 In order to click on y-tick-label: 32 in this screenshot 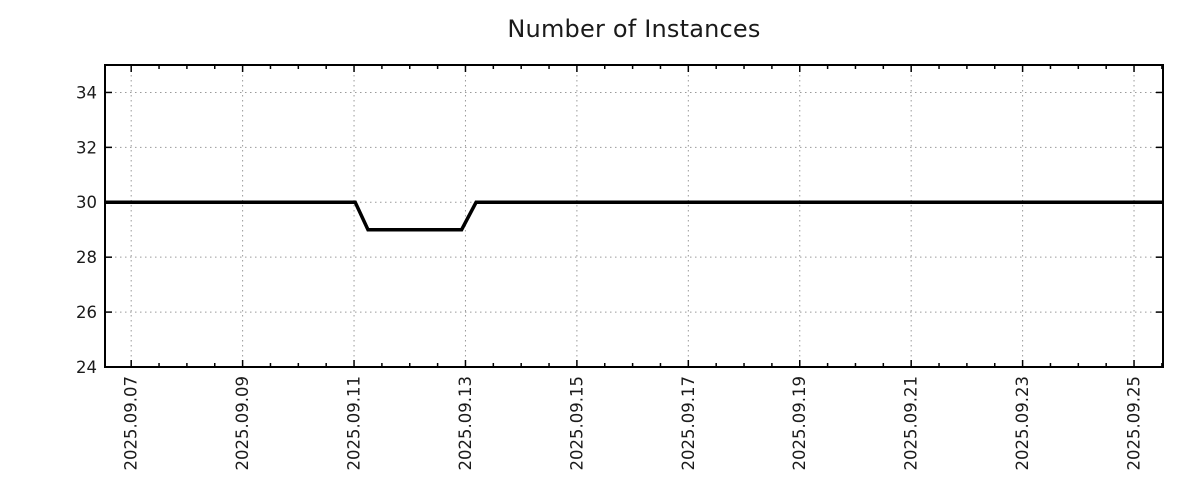, I will do `click(86, 147)`.